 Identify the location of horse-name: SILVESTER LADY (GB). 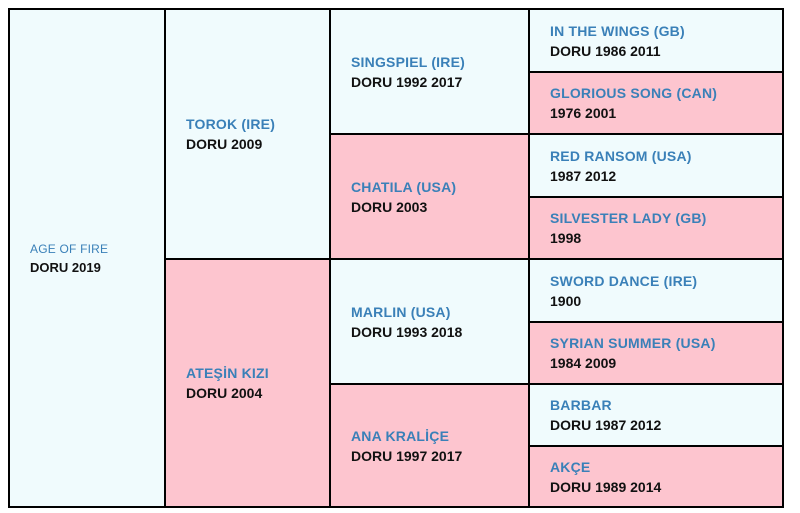
(628, 218).